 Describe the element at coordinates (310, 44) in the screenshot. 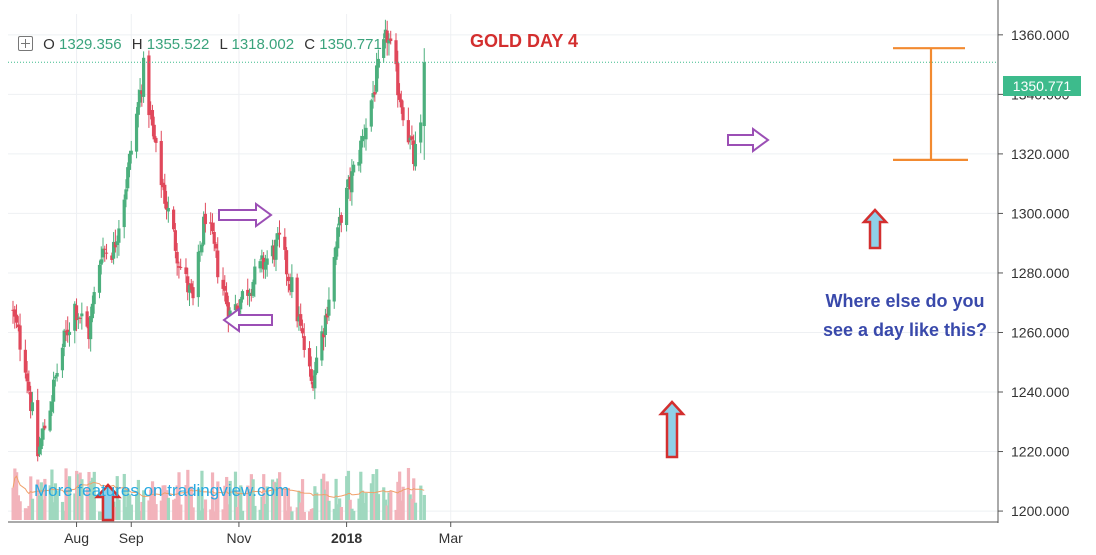

I see `ohlc-close-key: C` at that location.